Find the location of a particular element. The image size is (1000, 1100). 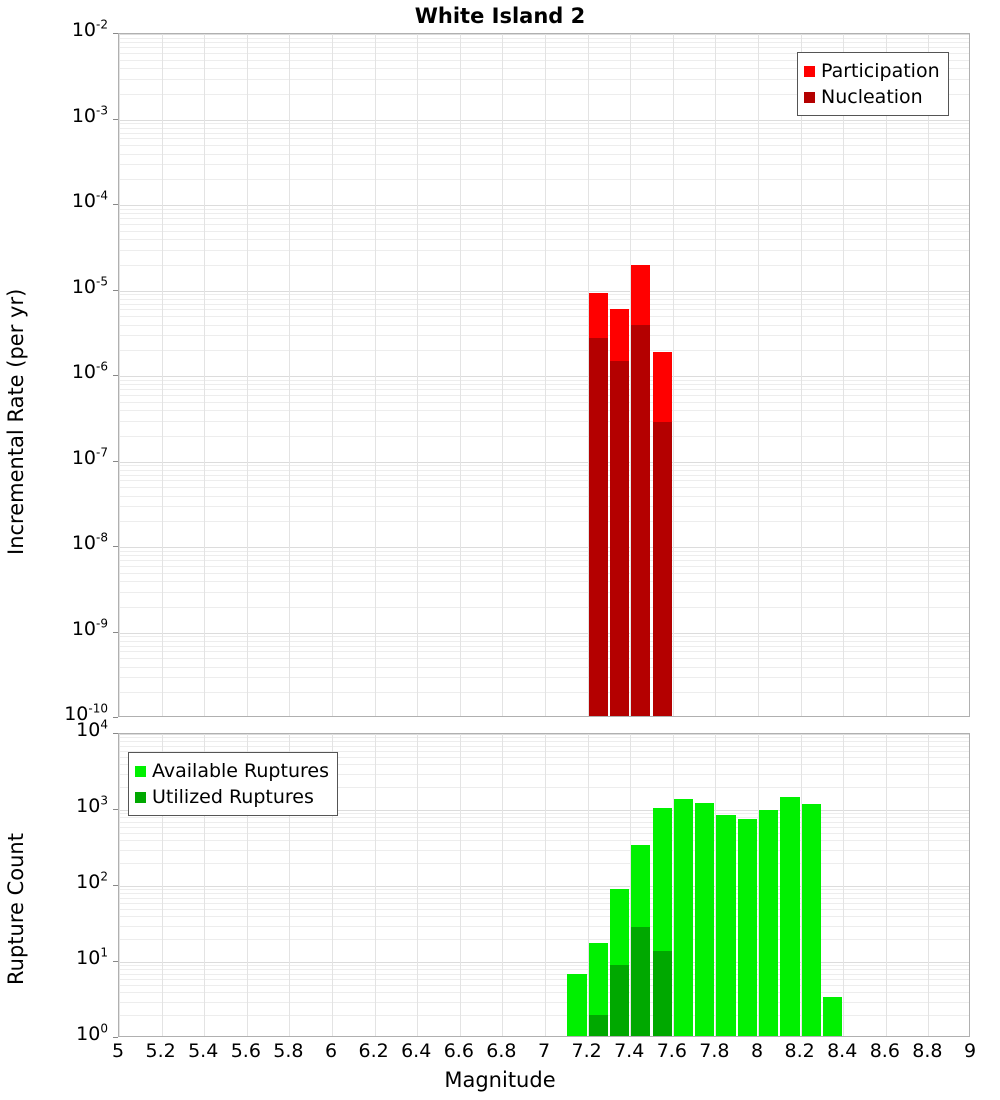

bottom-y-tick: 10¹ is located at coordinates (92, 957).